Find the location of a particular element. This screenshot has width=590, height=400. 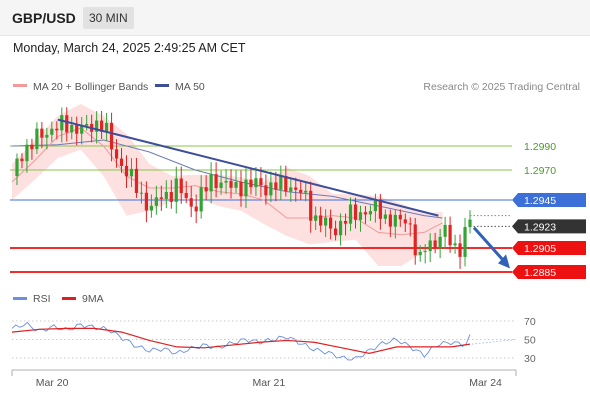

rsi-line is located at coordinates (241, 341).